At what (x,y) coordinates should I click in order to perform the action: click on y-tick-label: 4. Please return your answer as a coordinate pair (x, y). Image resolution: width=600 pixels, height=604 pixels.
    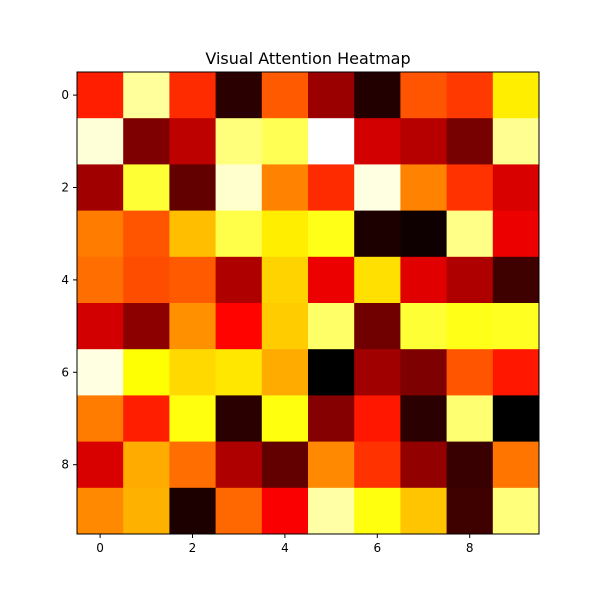
    Looking at the image, I should click on (65, 280).